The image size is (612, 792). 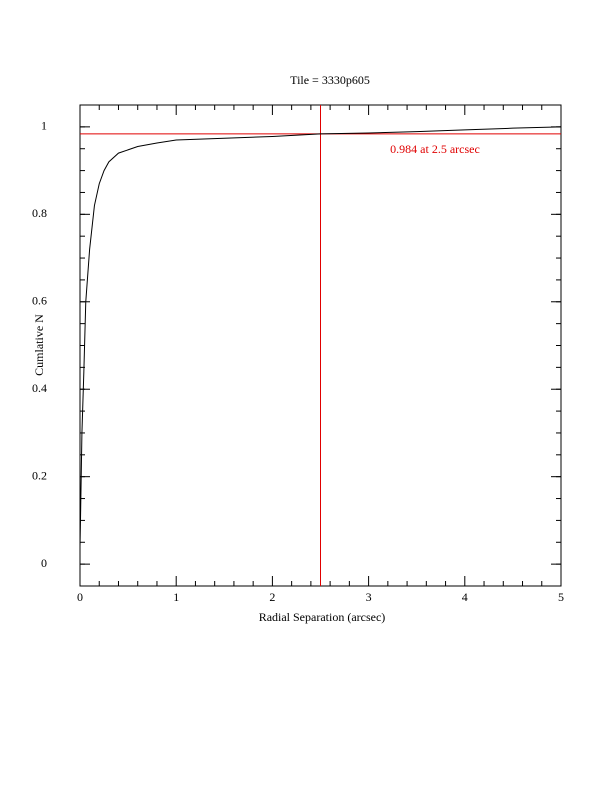 I want to click on annotation: 0.984 at 2.5 arcsec, so click(x=435, y=149).